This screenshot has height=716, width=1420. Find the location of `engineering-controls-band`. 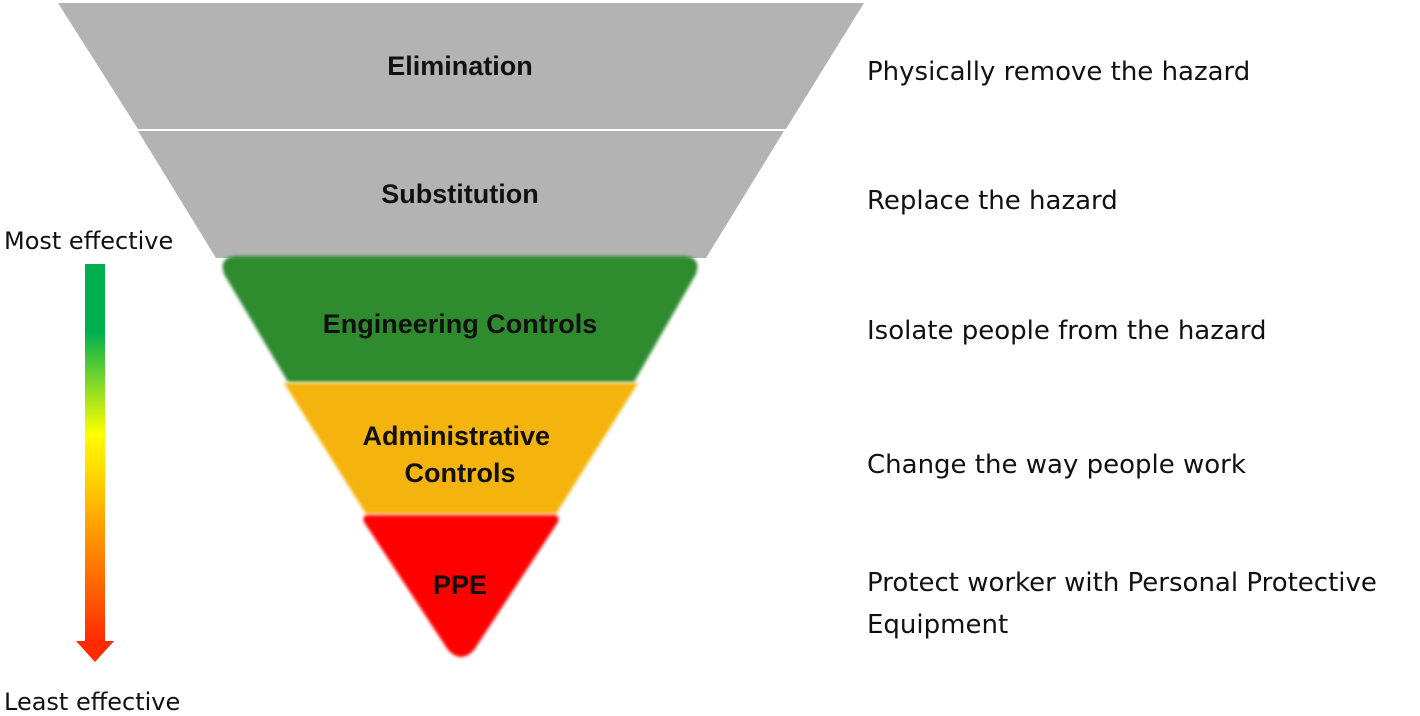

engineering-controls-band is located at coordinates (460, 319).